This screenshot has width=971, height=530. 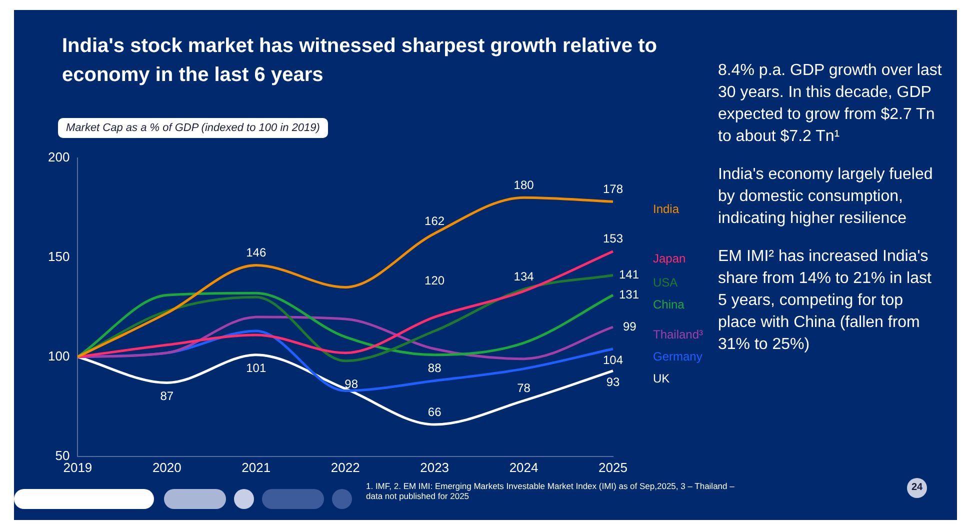 What do you see at coordinates (360, 61) in the screenshot?
I see `chart-title: India's stock market has witnessed sharpest growth relative to economy in the last 6 years` at bounding box center [360, 61].